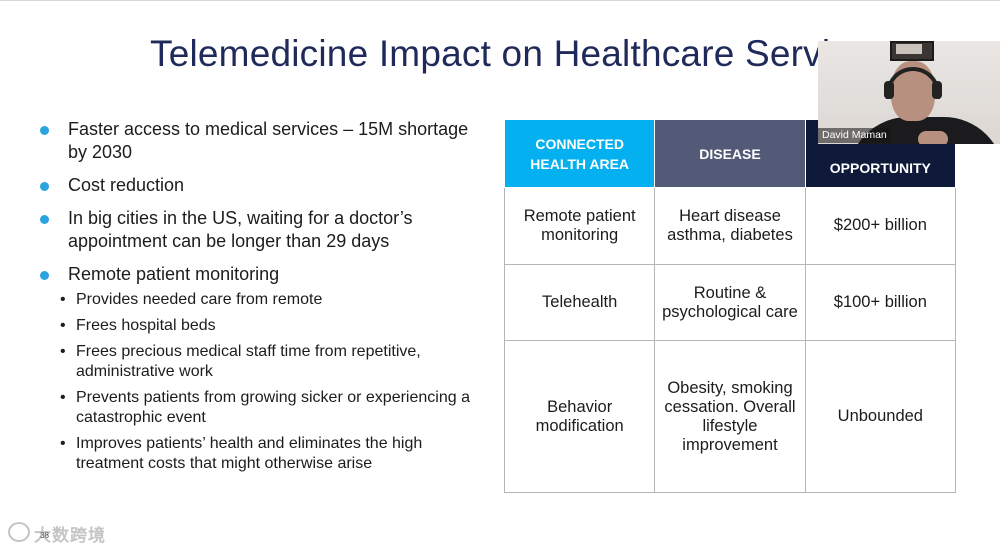  I want to click on bullet-item: Cost reduction, so click(263, 185).